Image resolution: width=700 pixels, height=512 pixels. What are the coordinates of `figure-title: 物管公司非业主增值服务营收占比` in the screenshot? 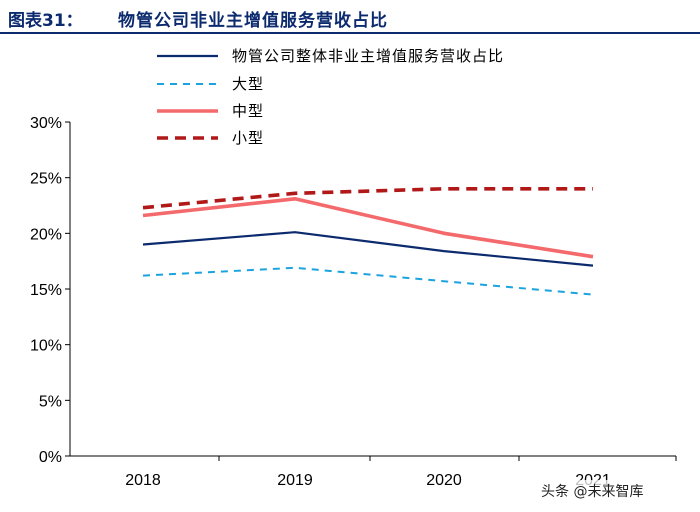 It's located at (253, 21).